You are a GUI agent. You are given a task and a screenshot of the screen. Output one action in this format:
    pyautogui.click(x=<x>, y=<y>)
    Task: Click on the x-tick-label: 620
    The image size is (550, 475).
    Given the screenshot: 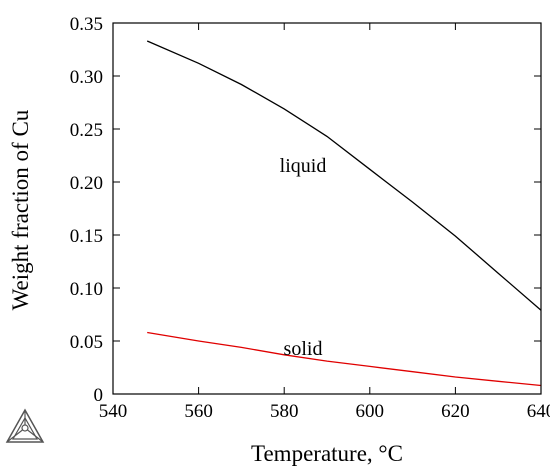 What is the action you would take?
    pyautogui.click(x=455, y=411)
    